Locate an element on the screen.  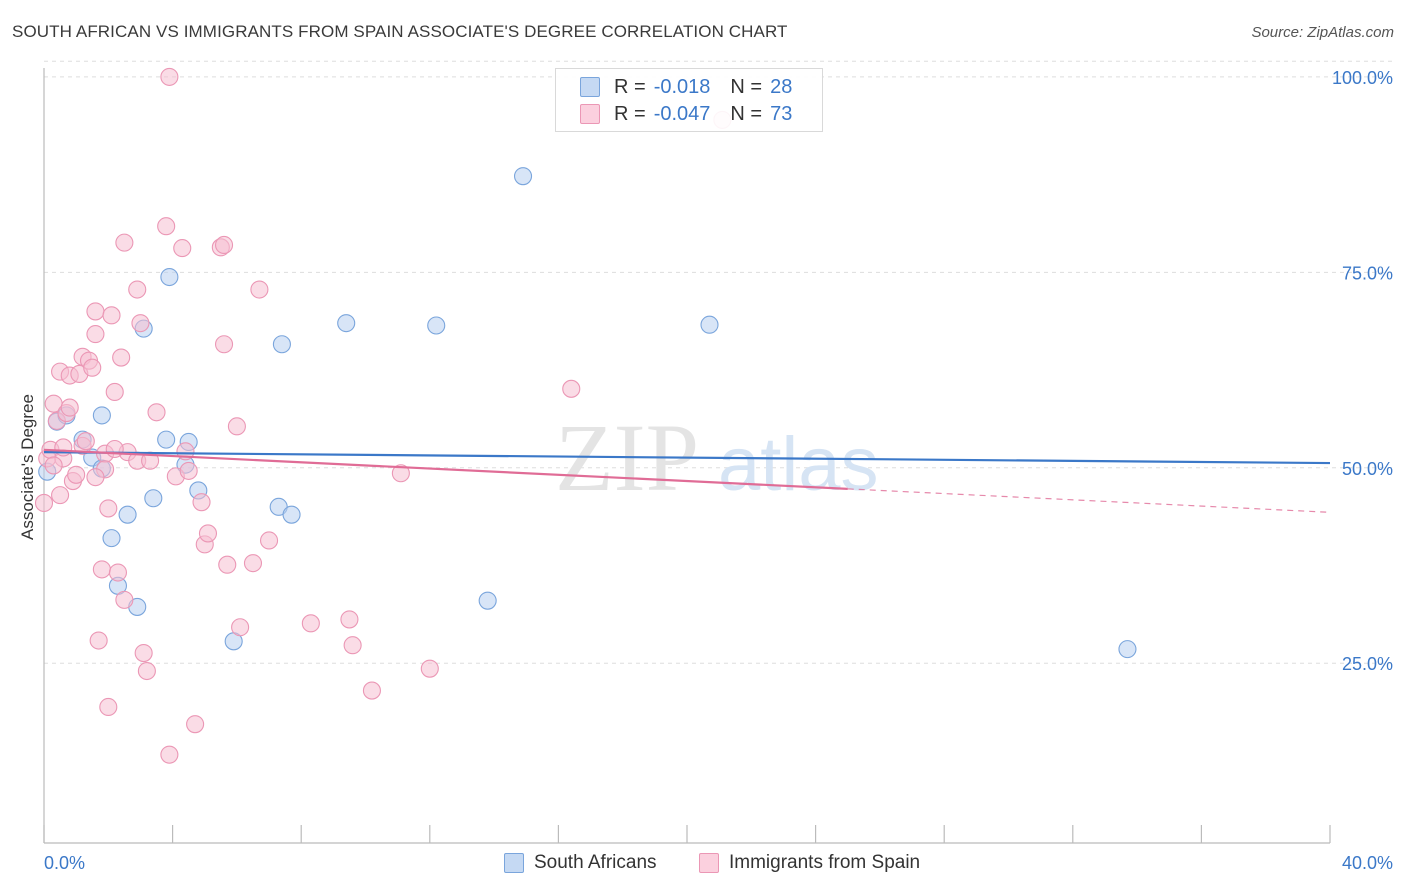
legend-r-value: -0.018 is located at coordinates (682, 86).